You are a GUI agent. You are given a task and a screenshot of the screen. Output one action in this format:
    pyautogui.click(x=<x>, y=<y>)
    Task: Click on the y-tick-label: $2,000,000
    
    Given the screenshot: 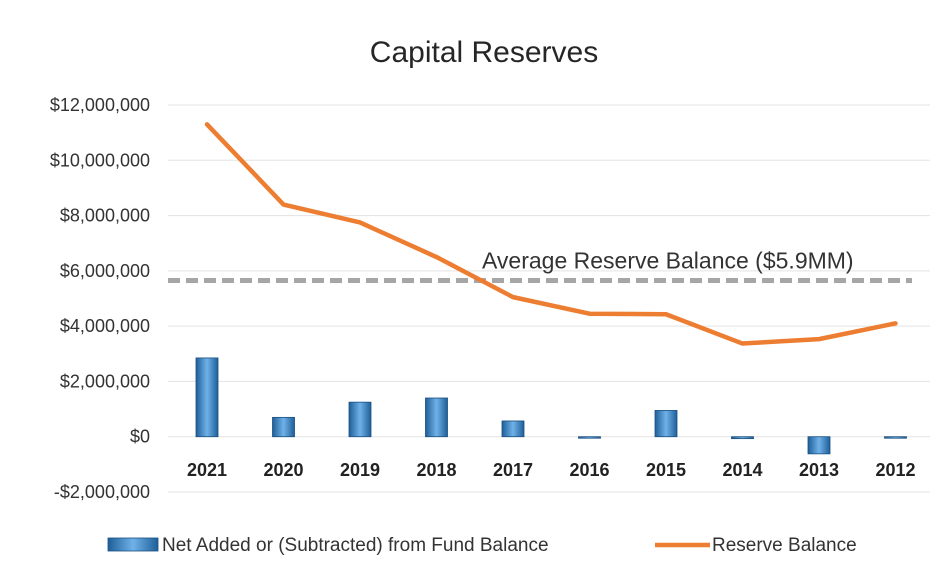 What is the action you would take?
    pyautogui.click(x=105, y=381)
    